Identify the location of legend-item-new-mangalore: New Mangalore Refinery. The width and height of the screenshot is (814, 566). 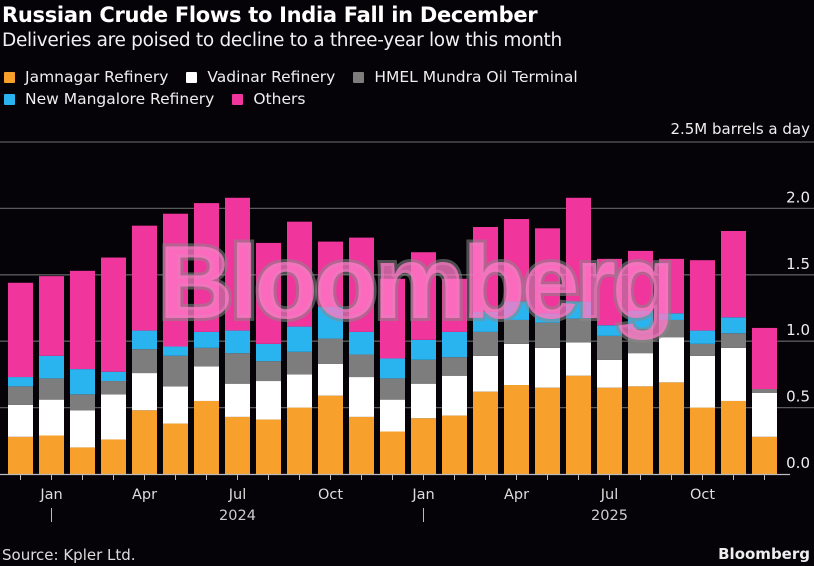
(109, 99).